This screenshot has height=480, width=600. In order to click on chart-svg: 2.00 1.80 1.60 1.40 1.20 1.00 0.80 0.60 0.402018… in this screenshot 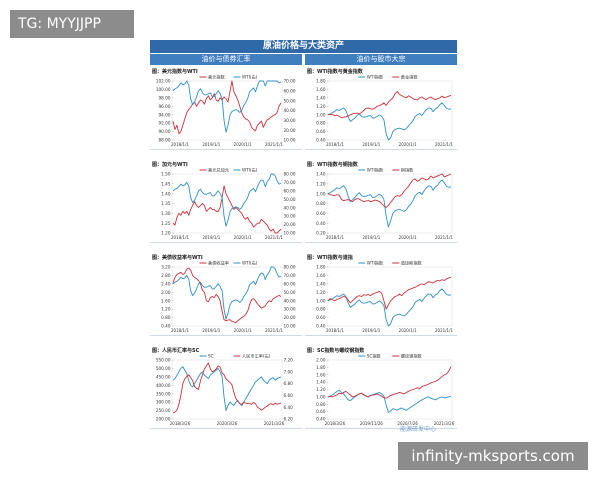, I will do `click(385, 389)`.